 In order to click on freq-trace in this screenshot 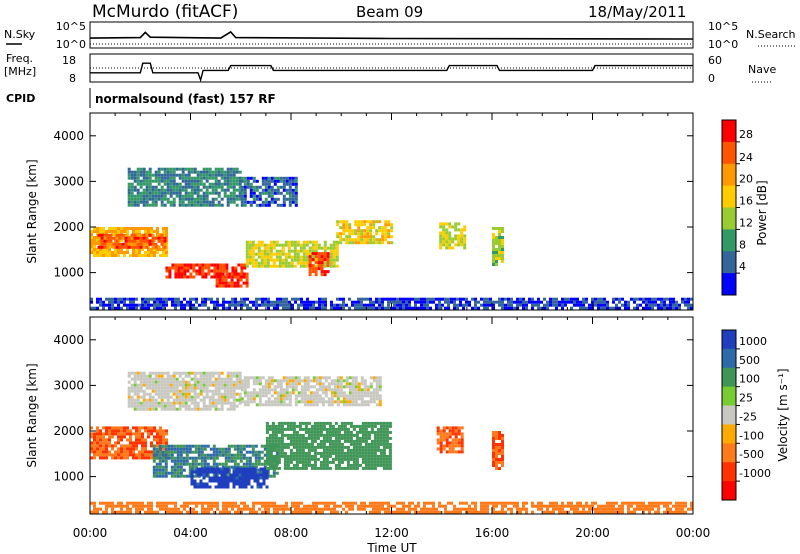, I will do `click(391, 72)`.